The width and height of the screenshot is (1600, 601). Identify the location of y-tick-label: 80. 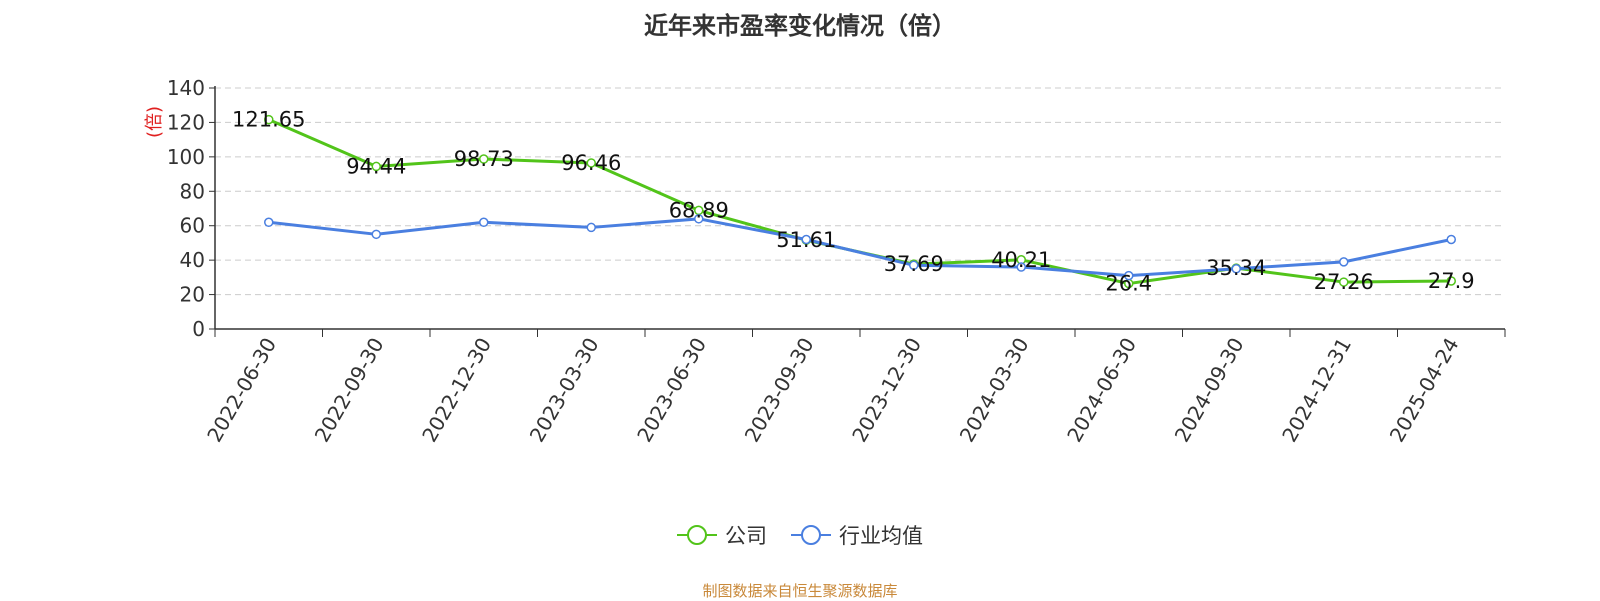
(192, 191).